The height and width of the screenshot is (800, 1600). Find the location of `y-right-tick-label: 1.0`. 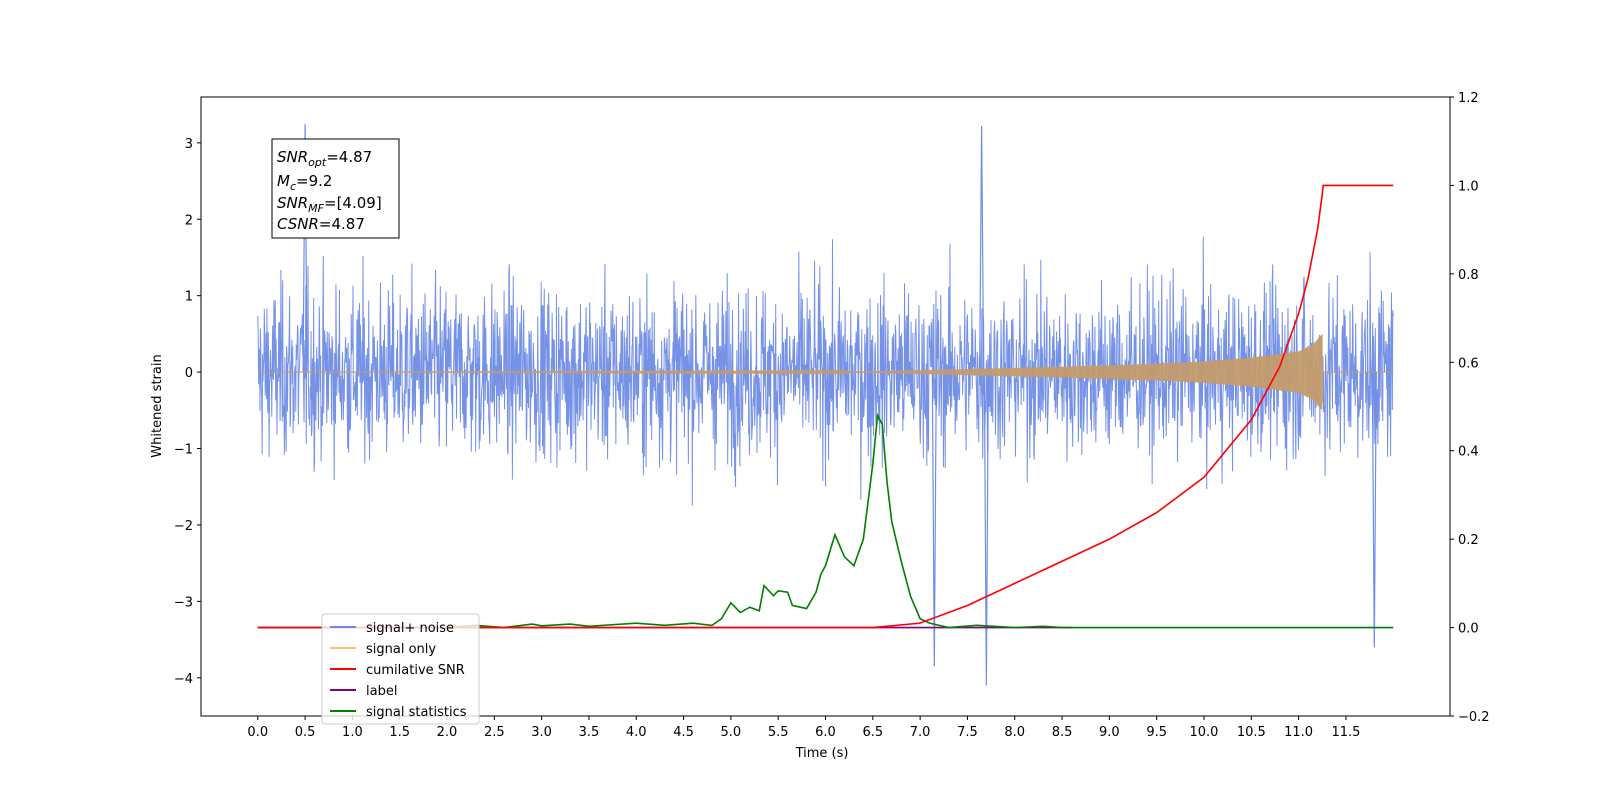

y-right-tick-label: 1.0 is located at coordinates (1468, 186).